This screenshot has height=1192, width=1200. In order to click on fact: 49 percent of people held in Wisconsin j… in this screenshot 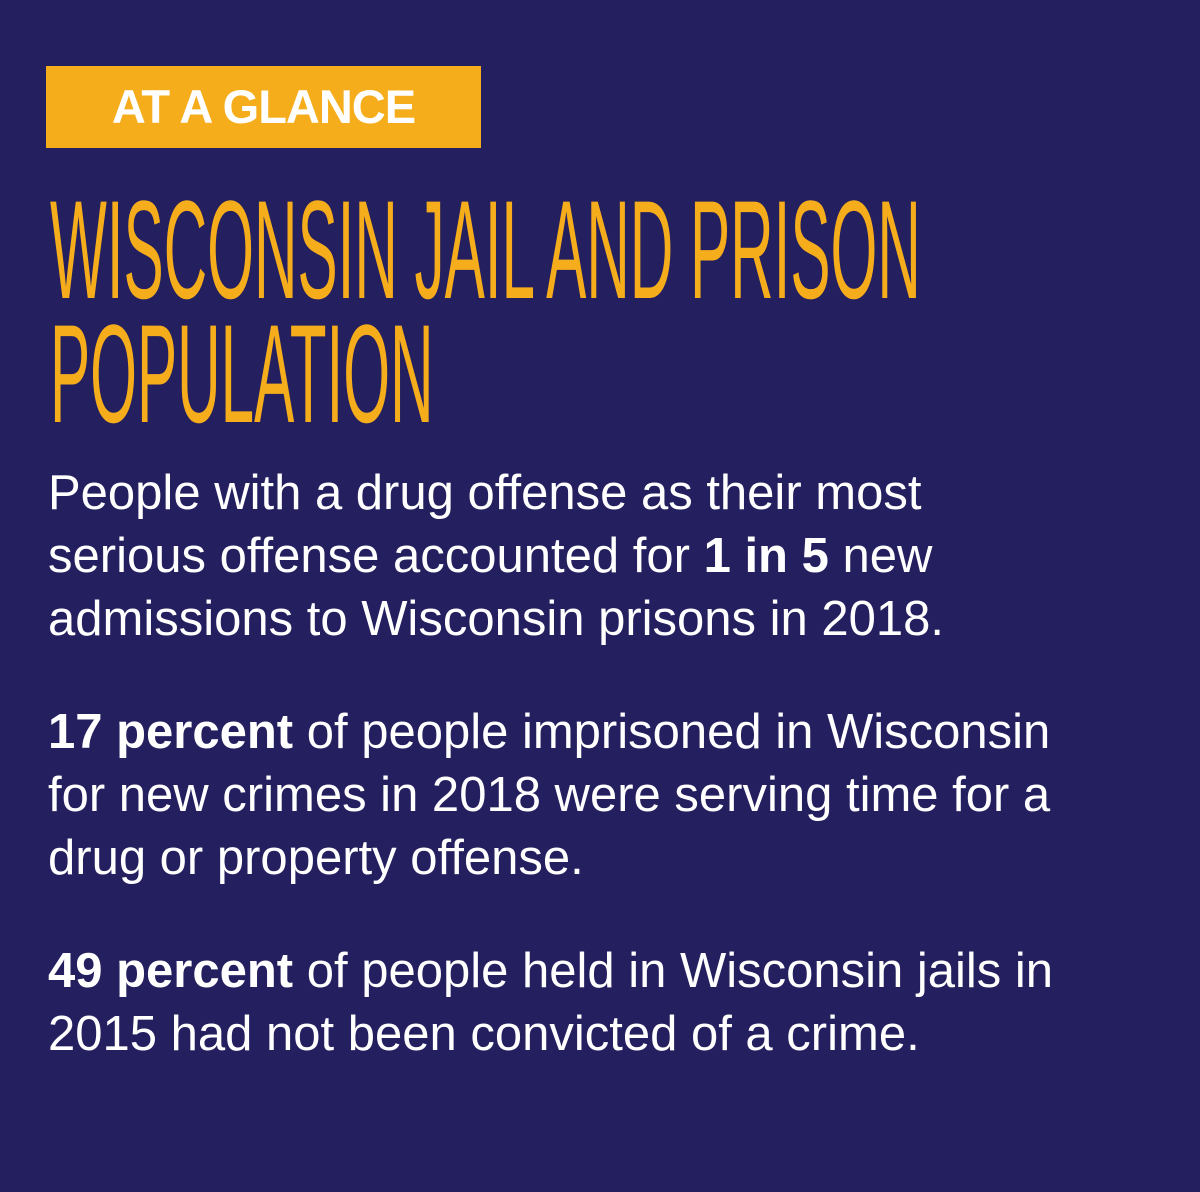, I will do `click(563, 1003)`.